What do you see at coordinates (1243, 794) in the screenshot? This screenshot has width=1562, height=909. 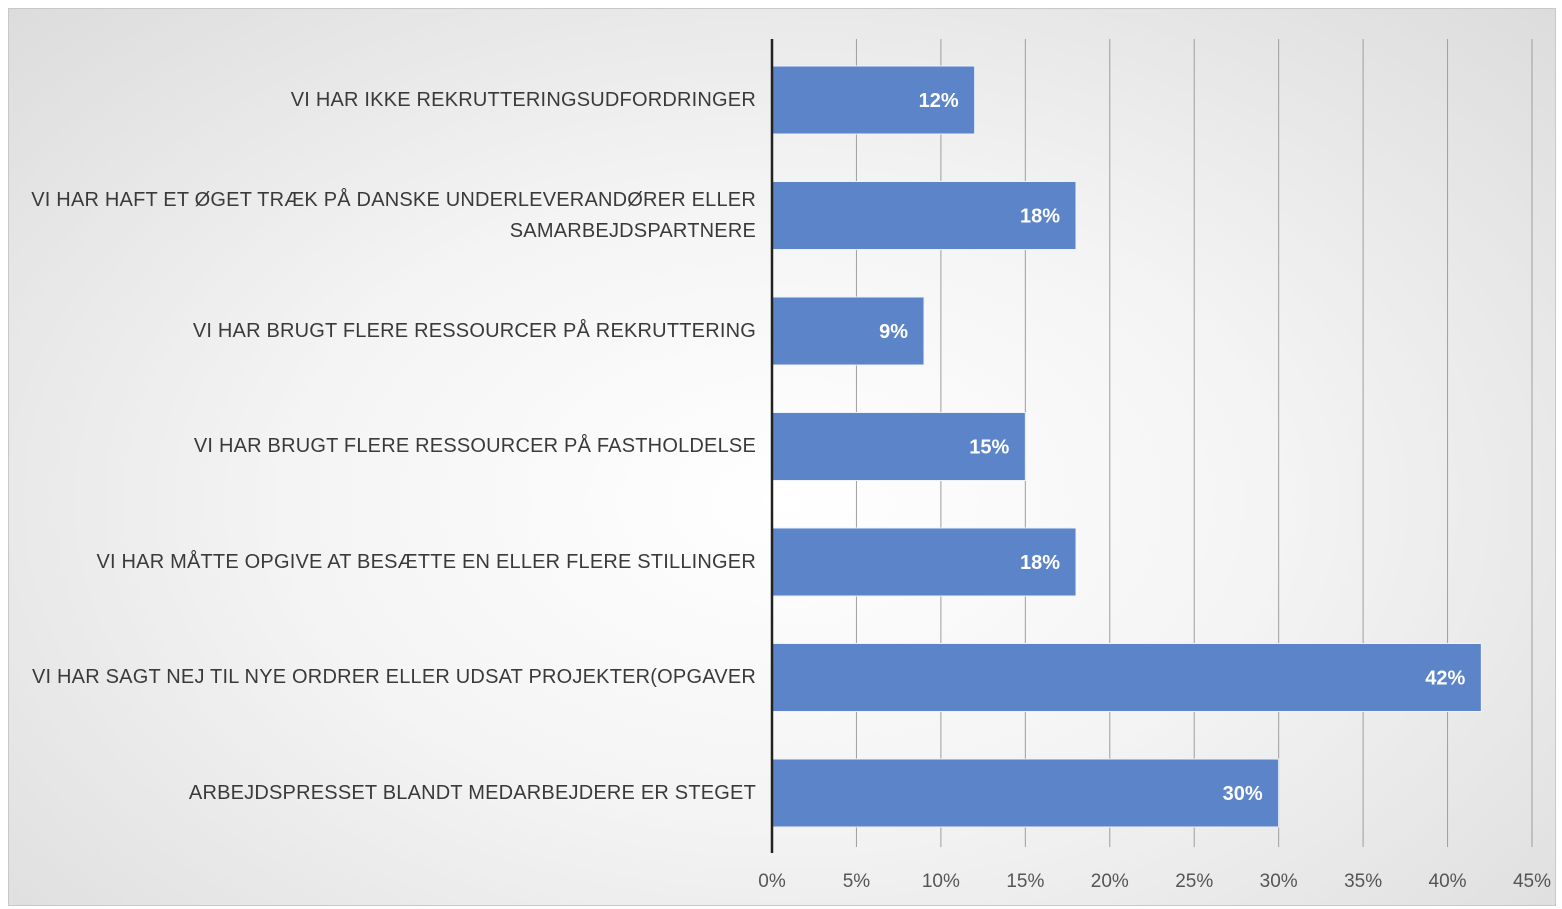 I see `data-label: 30%` at bounding box center [1243, 794].